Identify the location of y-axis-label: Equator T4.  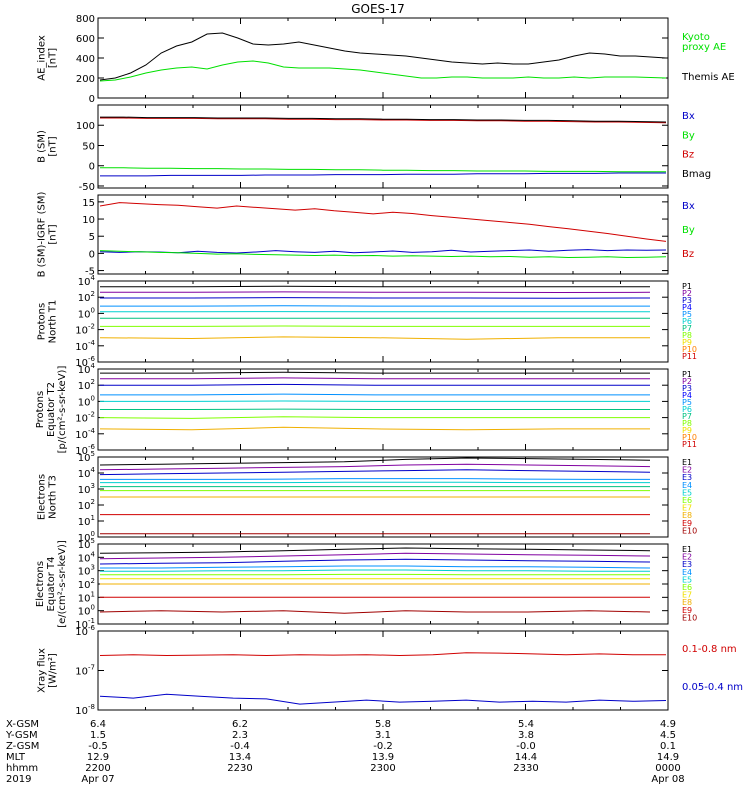
(51, 584).